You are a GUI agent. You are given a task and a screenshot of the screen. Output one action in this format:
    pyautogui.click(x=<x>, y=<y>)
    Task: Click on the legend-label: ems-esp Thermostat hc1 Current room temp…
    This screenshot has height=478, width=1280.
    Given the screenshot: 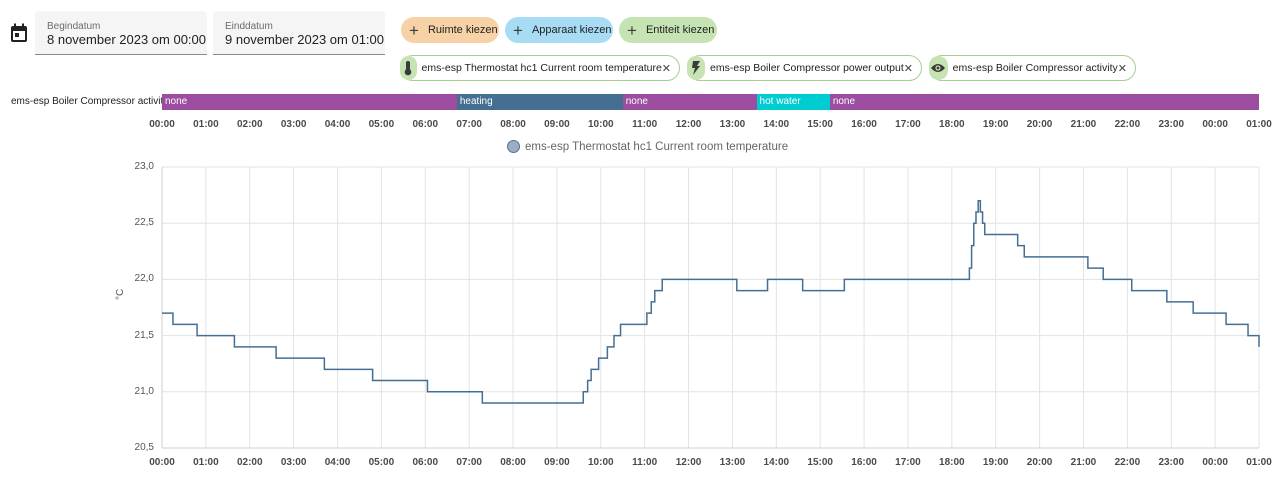 What is the action you would take?
    pyautogui.click(x=657, y=146)
    